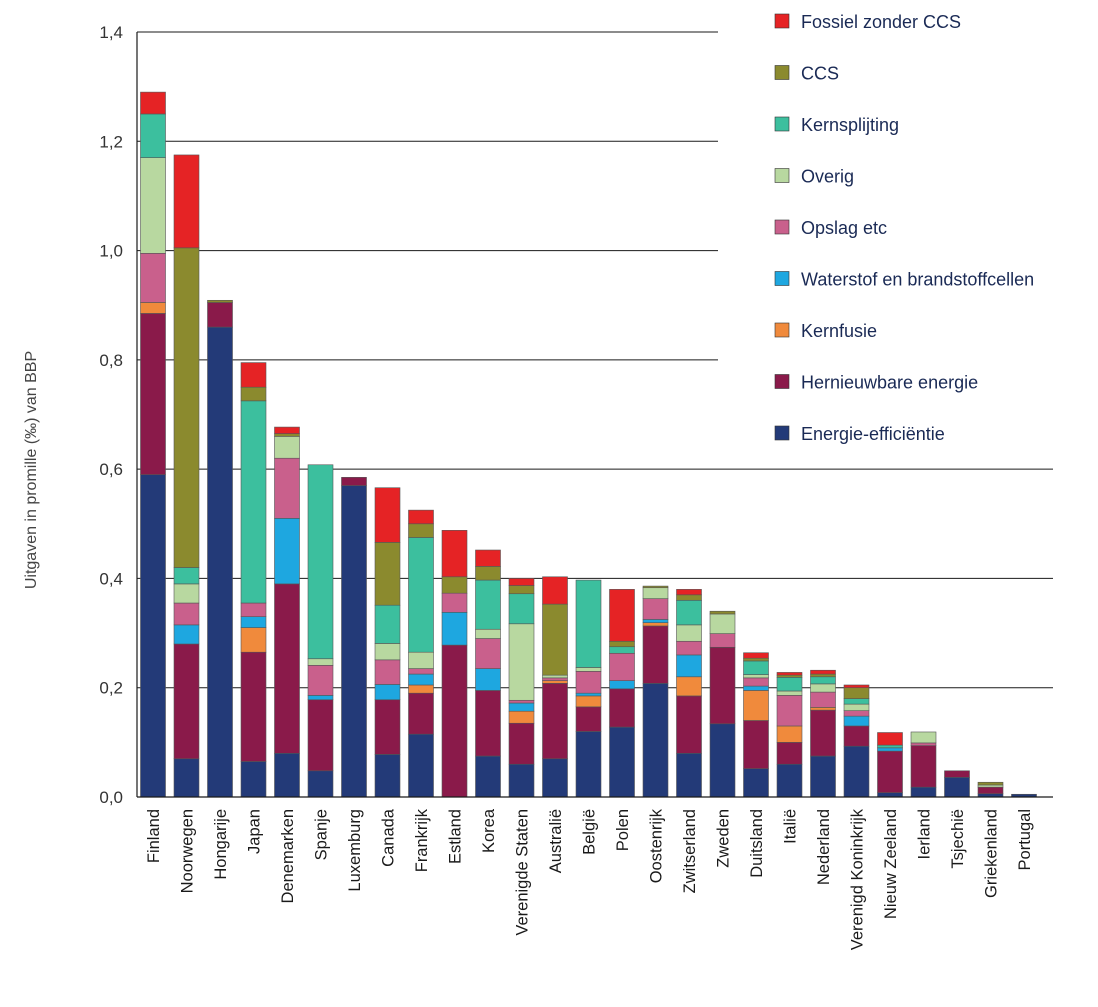 Image resolution: width=1098 pixels, height=1007 pixels. Describe the element at coordinates (724, 838) in the screenshot. I see `x-tick-label: Zweden` at that location.